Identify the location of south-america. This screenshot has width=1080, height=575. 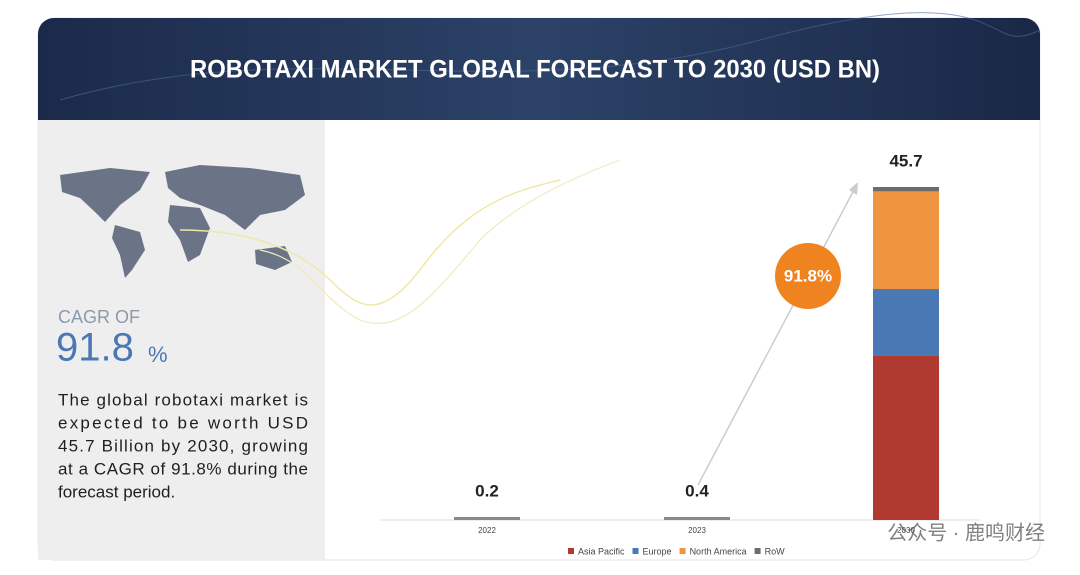
(128, 251).